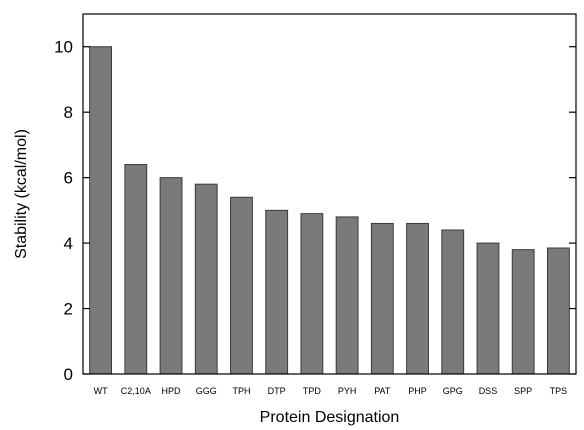 The height and width of the screenshot is (430, 584). I want to click on x-tick-label: TPD, so click(312, 391).